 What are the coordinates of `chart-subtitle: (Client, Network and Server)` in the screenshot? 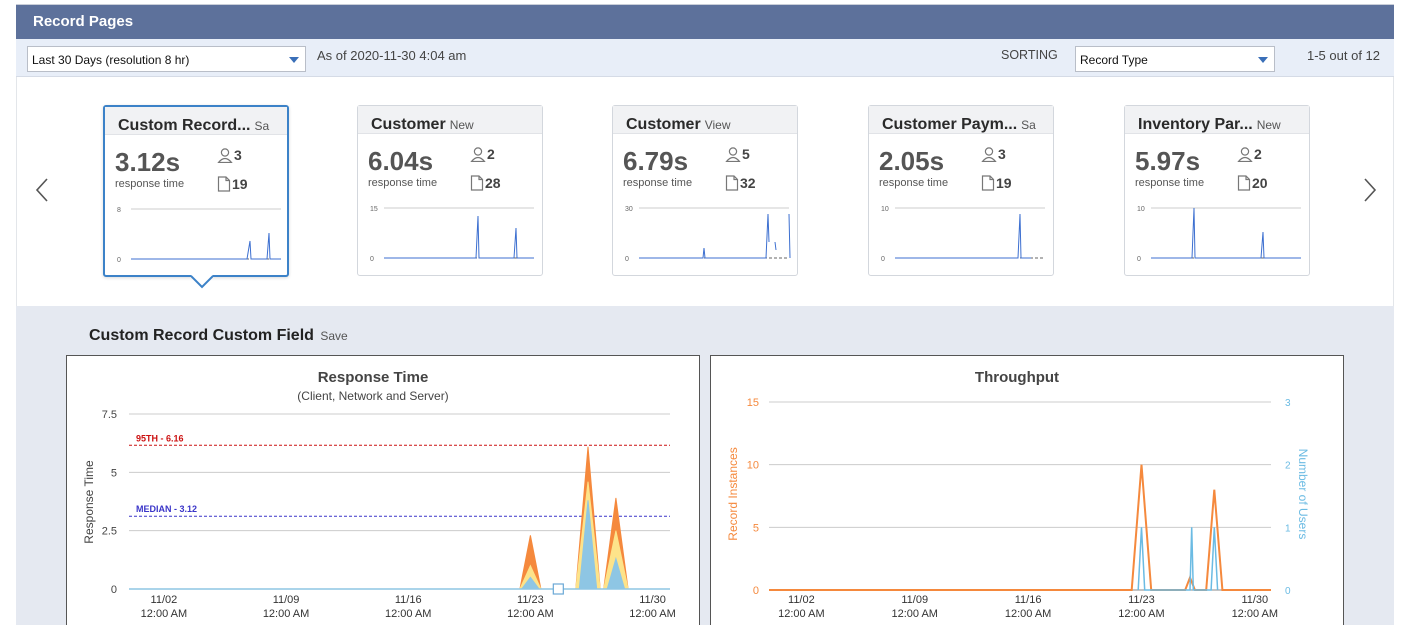 It's located at (372, 396).